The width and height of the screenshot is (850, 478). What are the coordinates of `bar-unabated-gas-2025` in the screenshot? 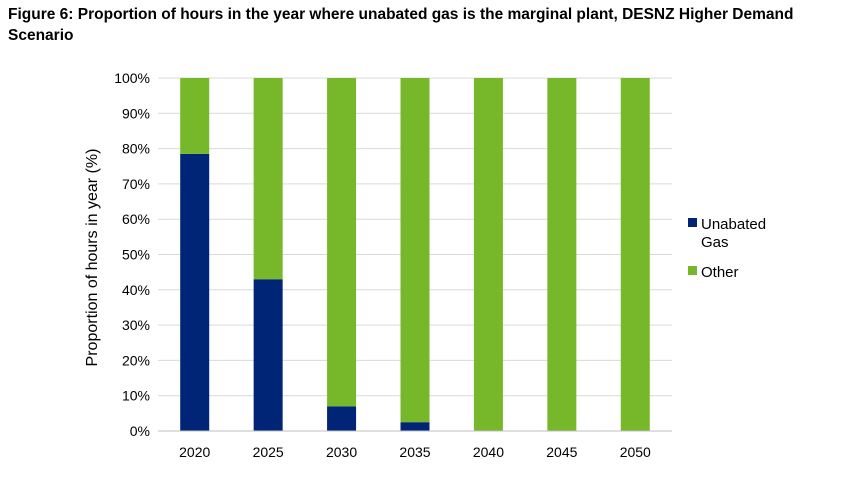 It's located at (268, 355).